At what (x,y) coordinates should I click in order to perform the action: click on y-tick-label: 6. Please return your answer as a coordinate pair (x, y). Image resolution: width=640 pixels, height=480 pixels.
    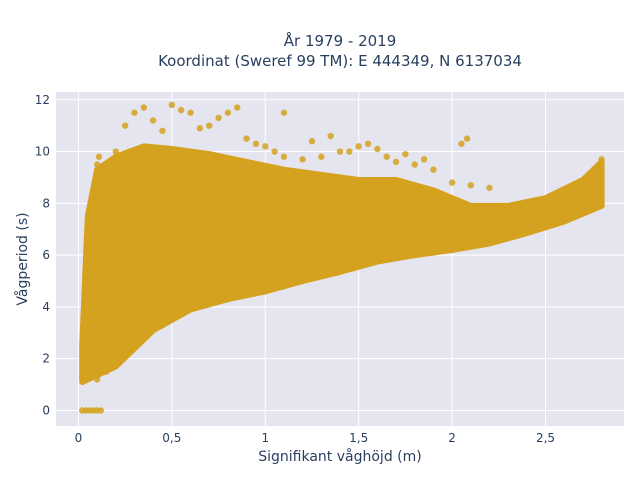
    Looking at the image, I should click on (46, 255).